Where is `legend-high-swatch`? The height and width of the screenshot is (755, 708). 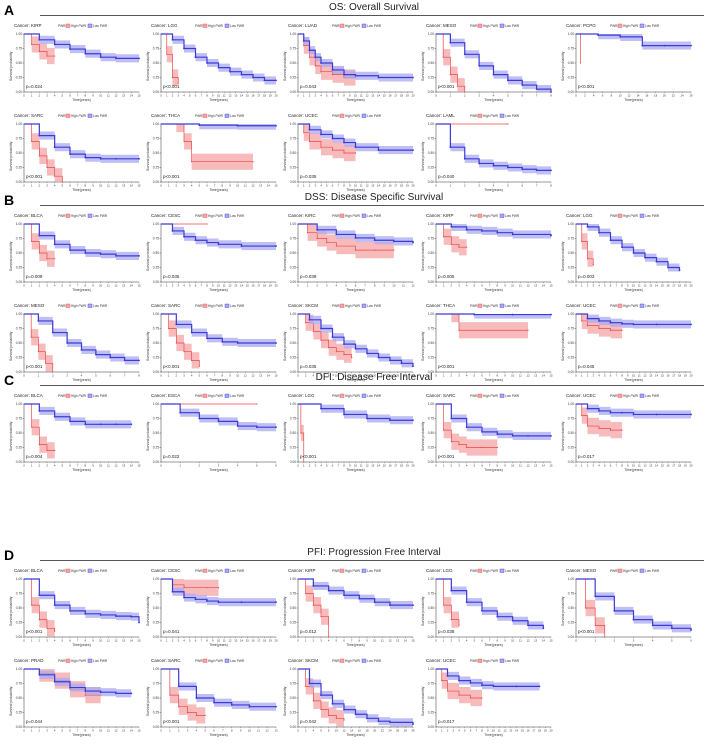
legend-high-swatch is located at coordinates (68, 660).